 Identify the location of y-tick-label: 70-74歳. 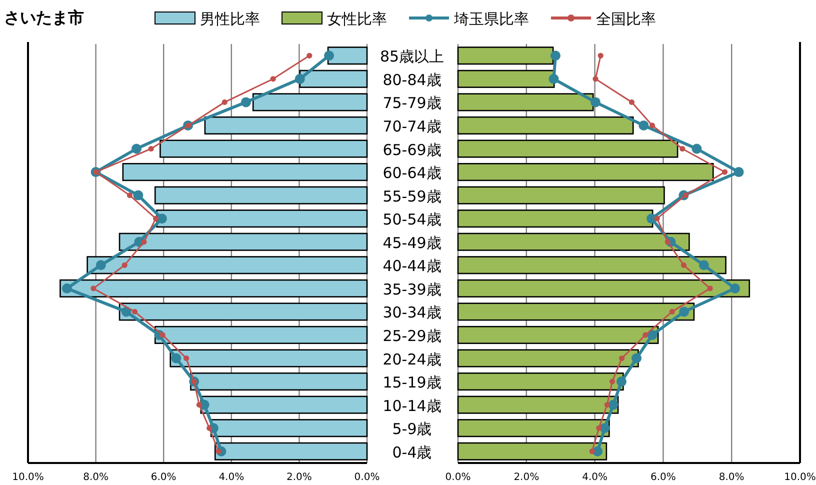
(412, 126).